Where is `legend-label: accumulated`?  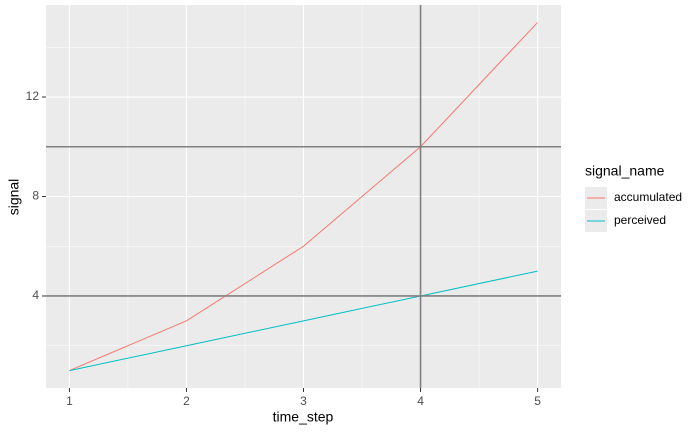
legend-label: accumulated is located at coordinates (648, 197).